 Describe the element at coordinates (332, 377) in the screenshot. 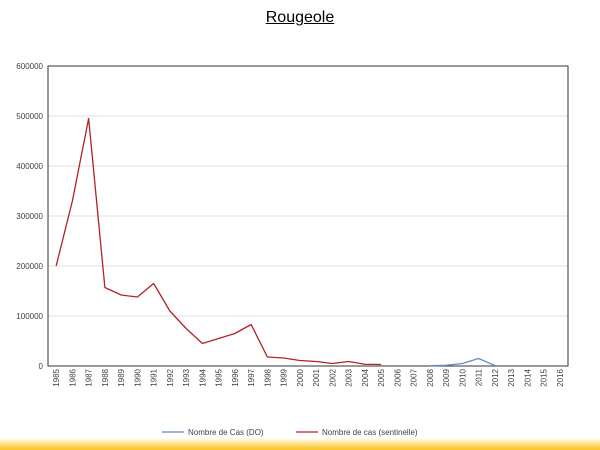

I see `x-tick-label: 2002` at that location.